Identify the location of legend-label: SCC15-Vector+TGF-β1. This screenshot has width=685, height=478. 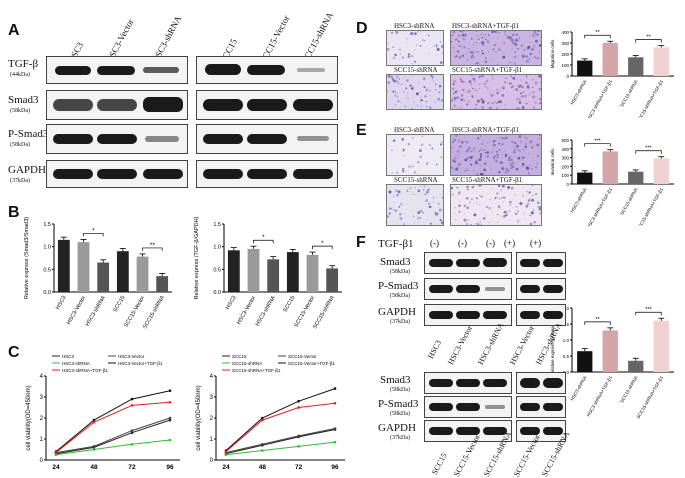
(311, 363).